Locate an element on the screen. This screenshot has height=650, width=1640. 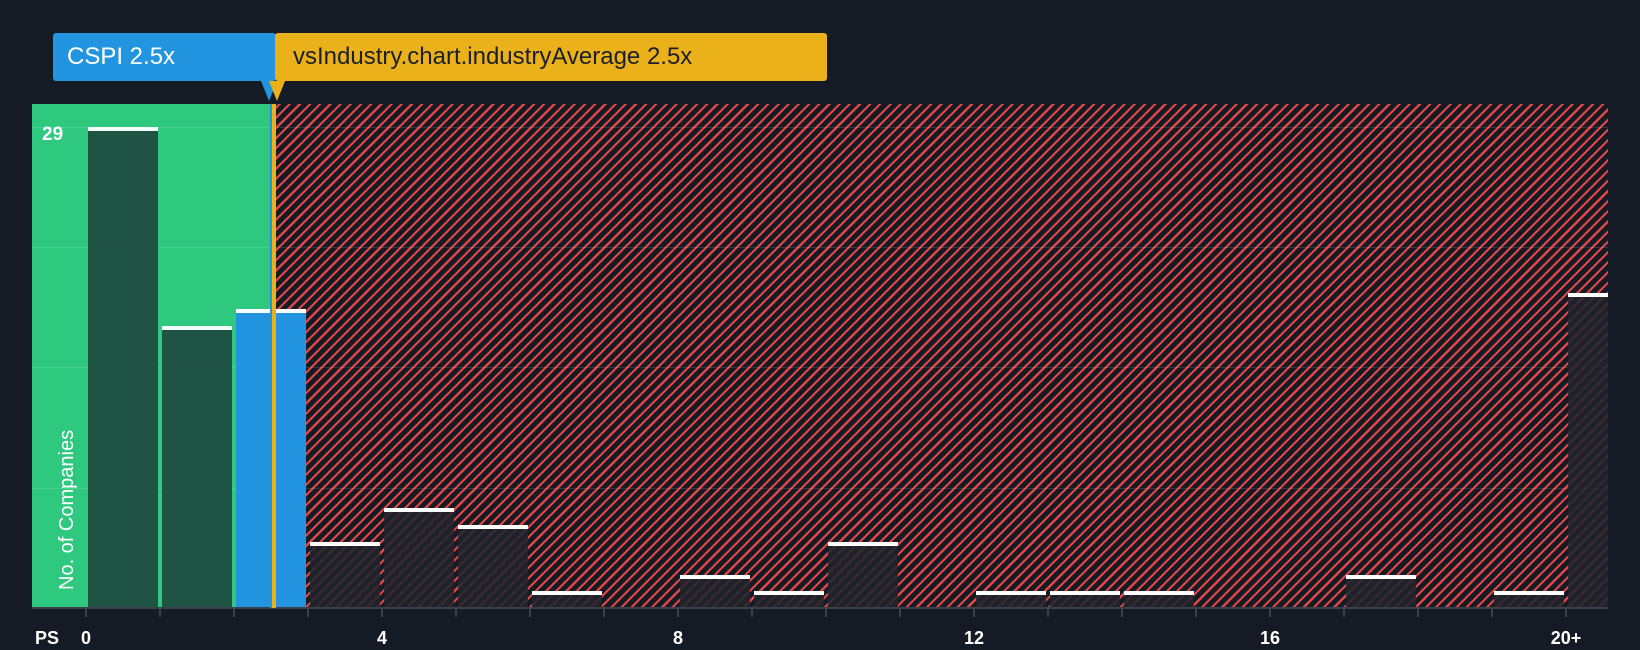
x-tick-label: 20+ is located at coordinates (1566, 638).